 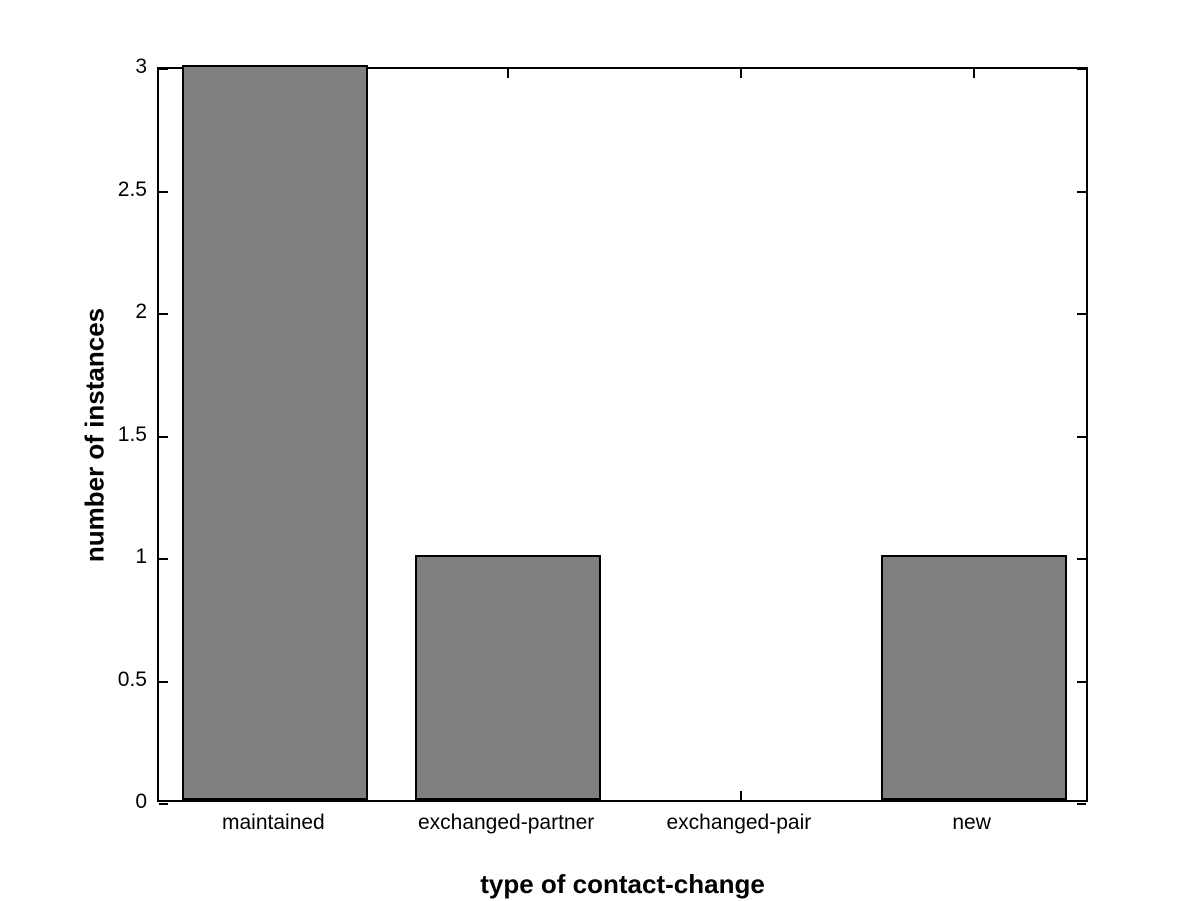 What do you see at coordinates (141, 66) in the screenshot?
I see `y-tick-label: 3` at bounding box center [141, 66].